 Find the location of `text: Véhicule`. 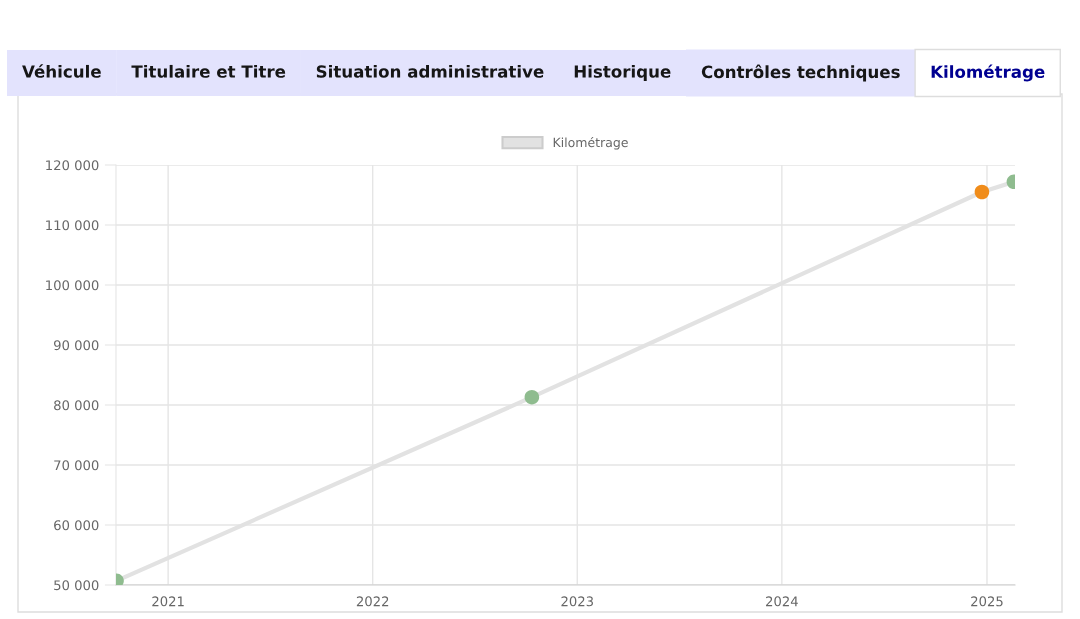

text: Véhicule is located at coordinates (61, 71).